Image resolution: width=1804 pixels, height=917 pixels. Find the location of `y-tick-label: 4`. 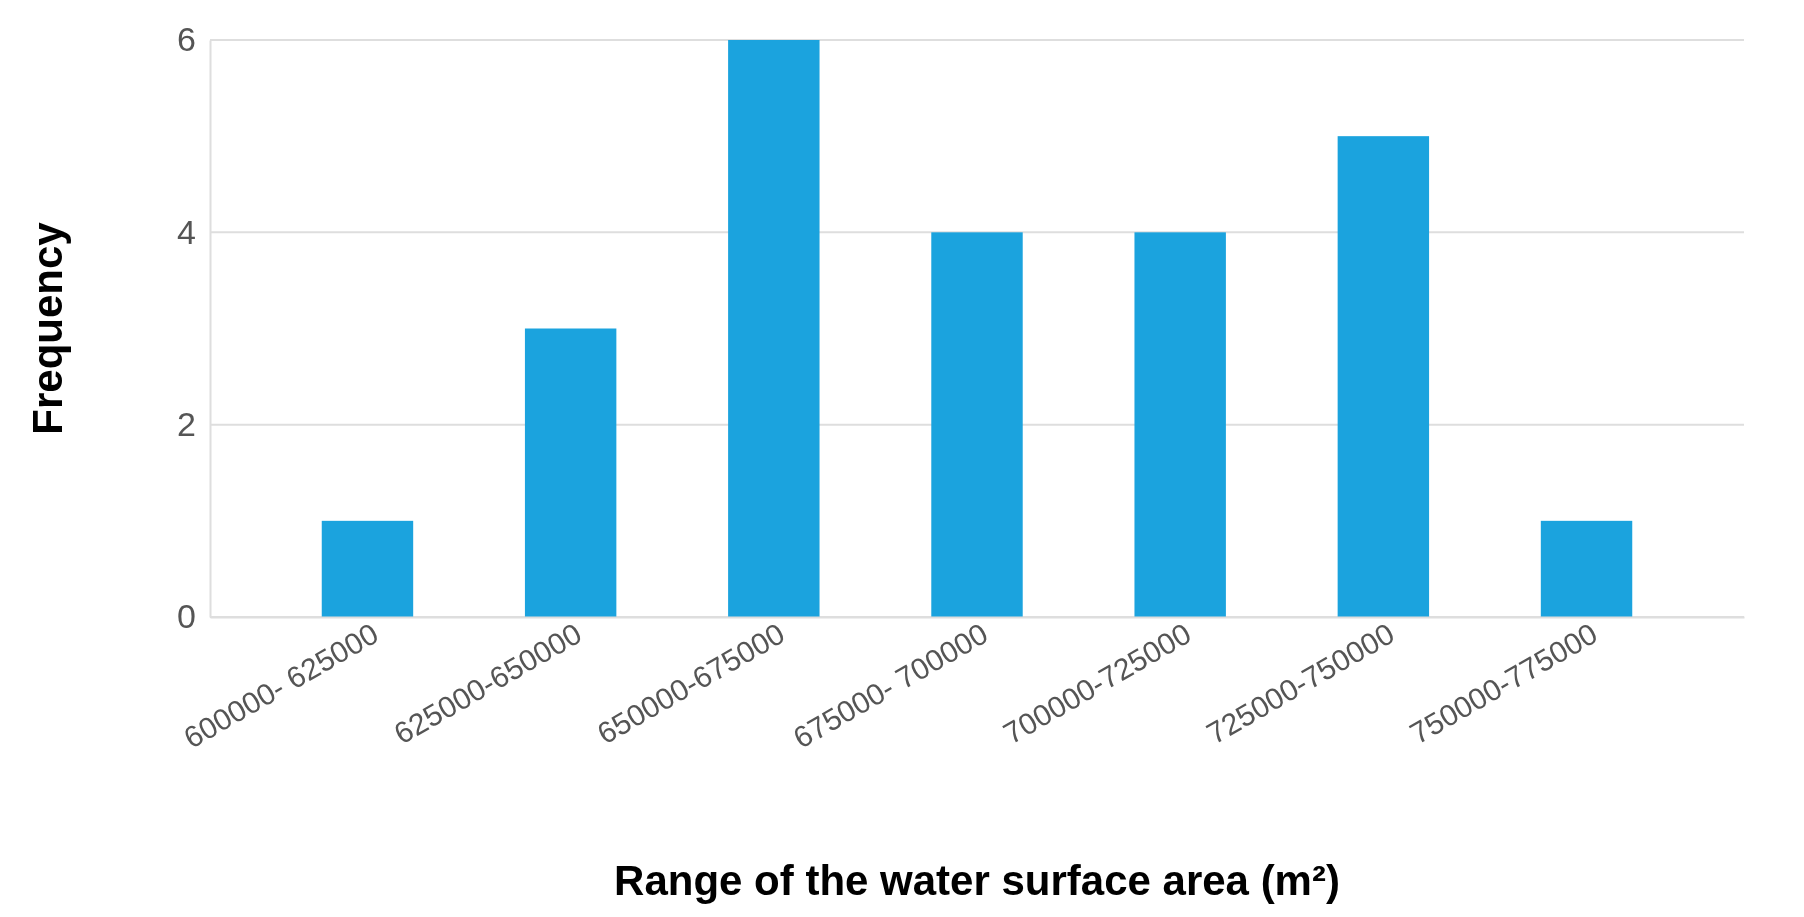

y-tick-label: 4 is located at coordinates (186, 231).